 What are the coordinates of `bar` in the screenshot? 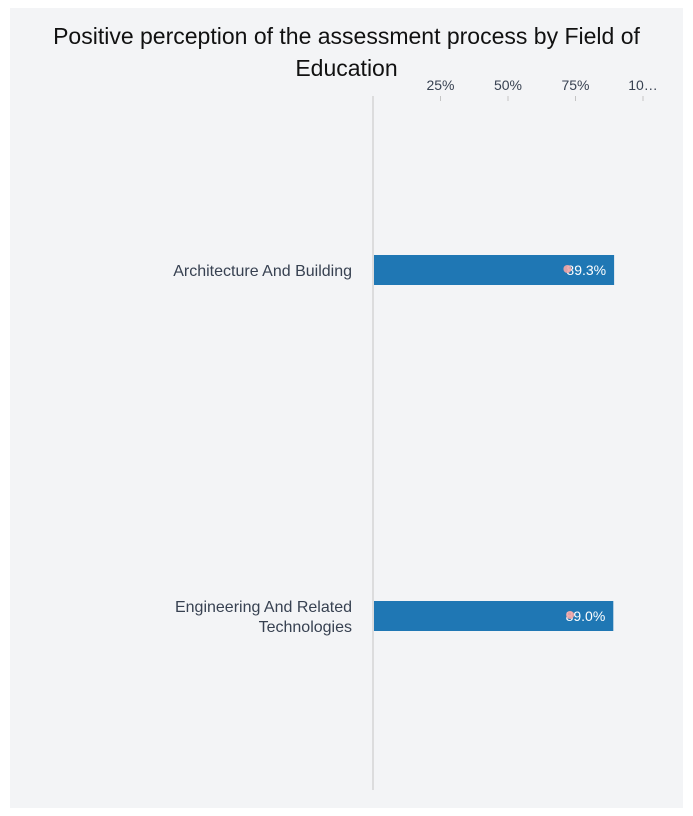 It's located at (494, 270).